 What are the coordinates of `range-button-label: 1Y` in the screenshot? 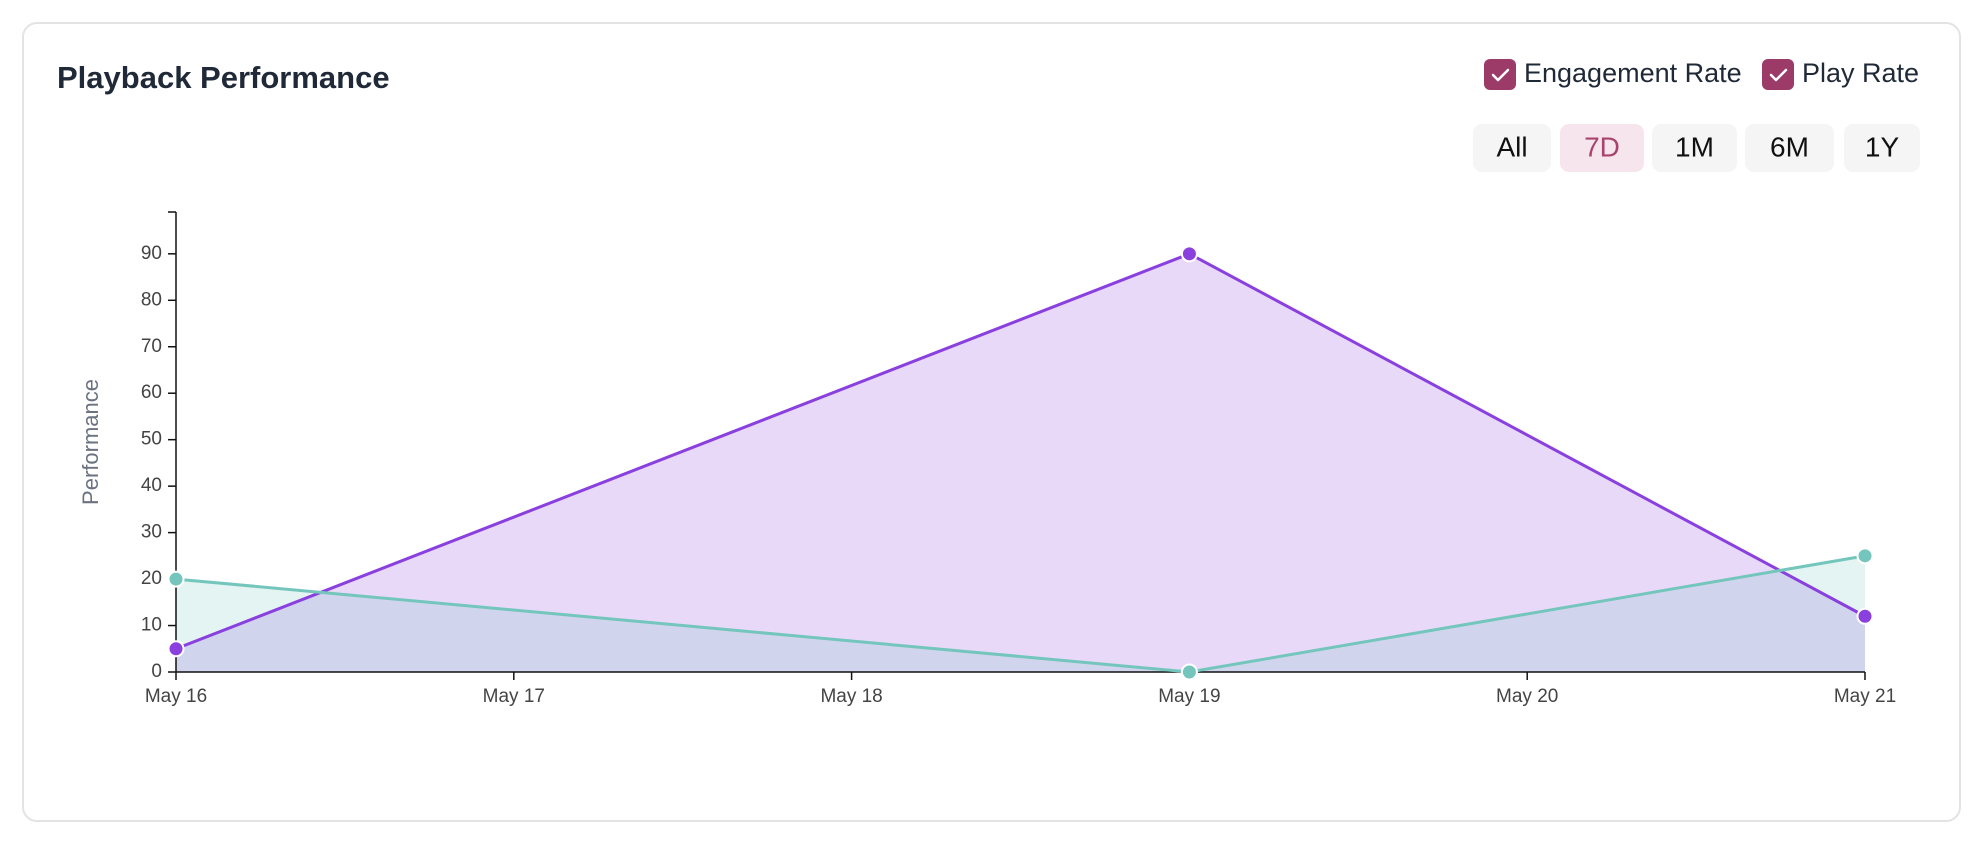 It's located at (1882, 146).